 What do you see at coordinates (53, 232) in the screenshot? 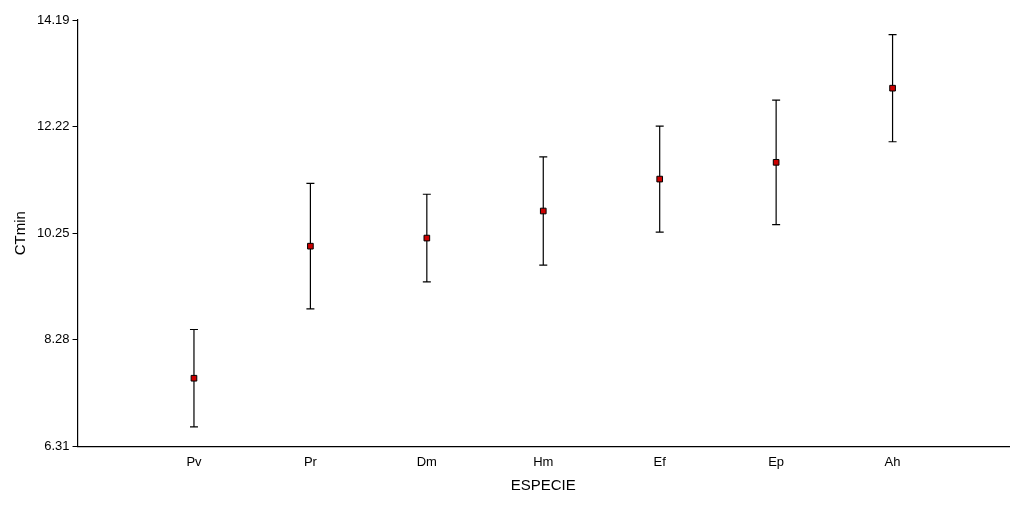
I see `y-tick-label: 10.25` at bounding box center [53, 232].